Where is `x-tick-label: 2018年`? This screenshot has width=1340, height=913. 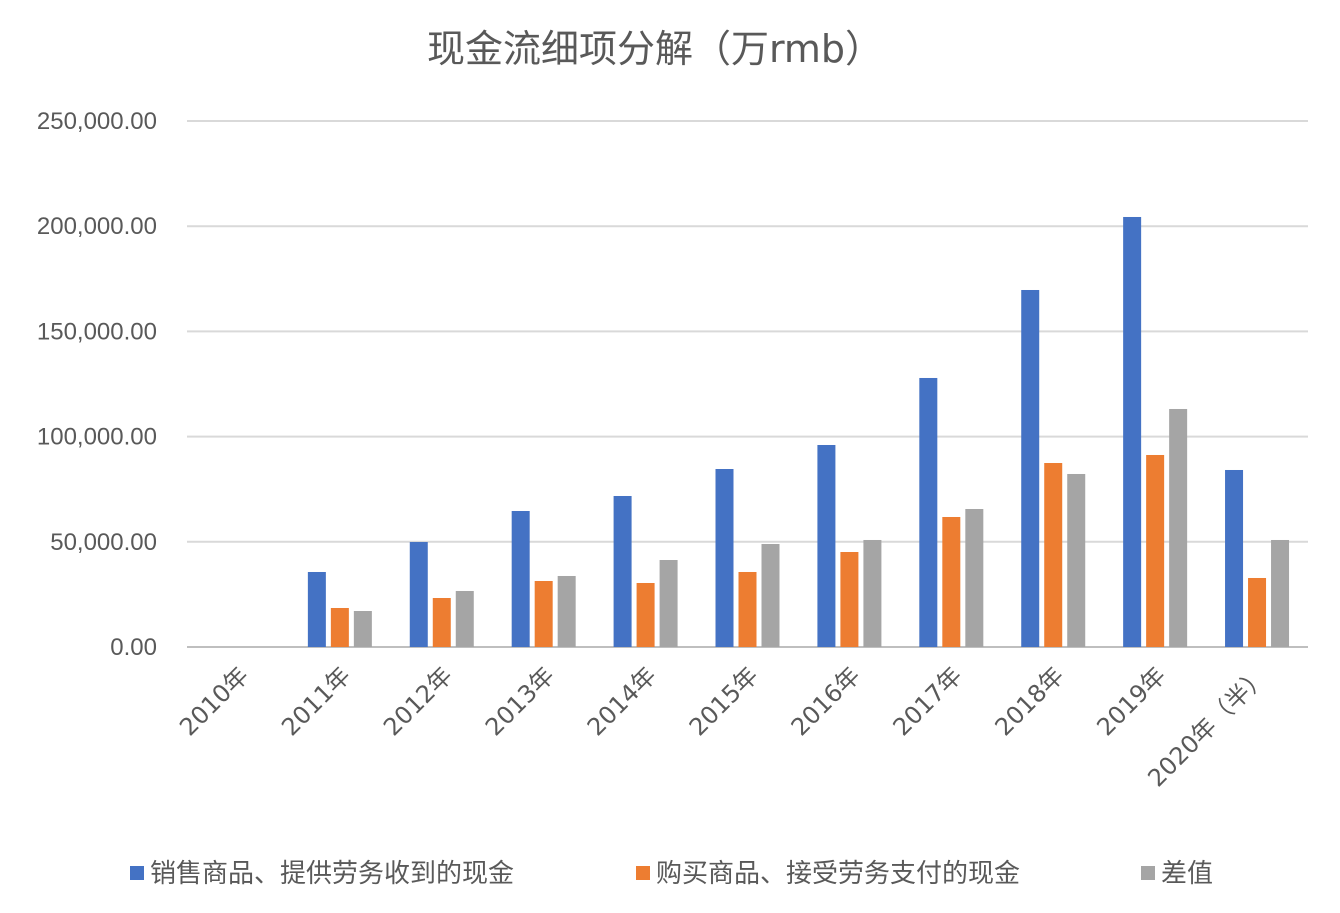 x-tick-label: 2018年 is located at coordinates (1030, 701).